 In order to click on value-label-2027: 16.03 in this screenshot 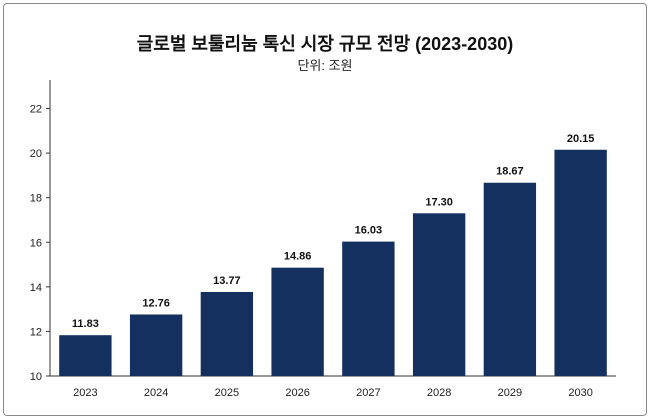, I will do `click(369, 231)`.